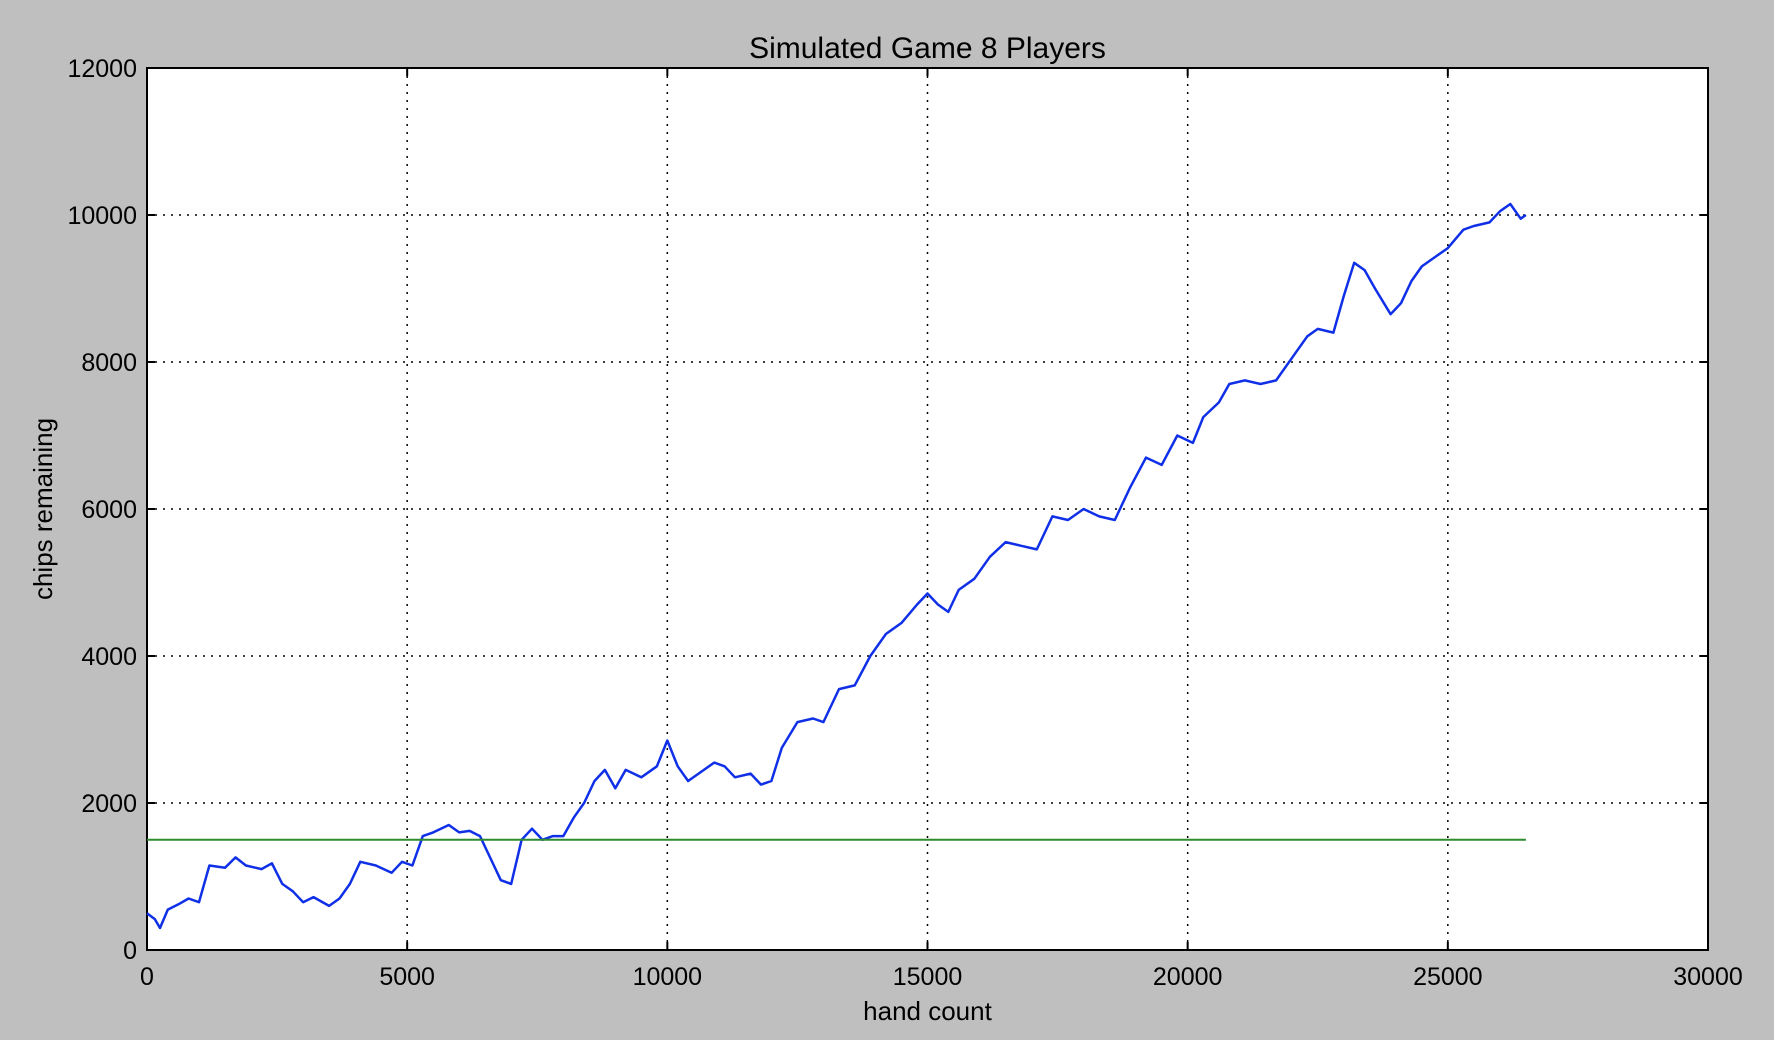 The height and width of the screenshot is (1040, 1774). Describe the element at coordinates (102, 216) in the screenshot. I see `y-tick-label: 10000` at that location.